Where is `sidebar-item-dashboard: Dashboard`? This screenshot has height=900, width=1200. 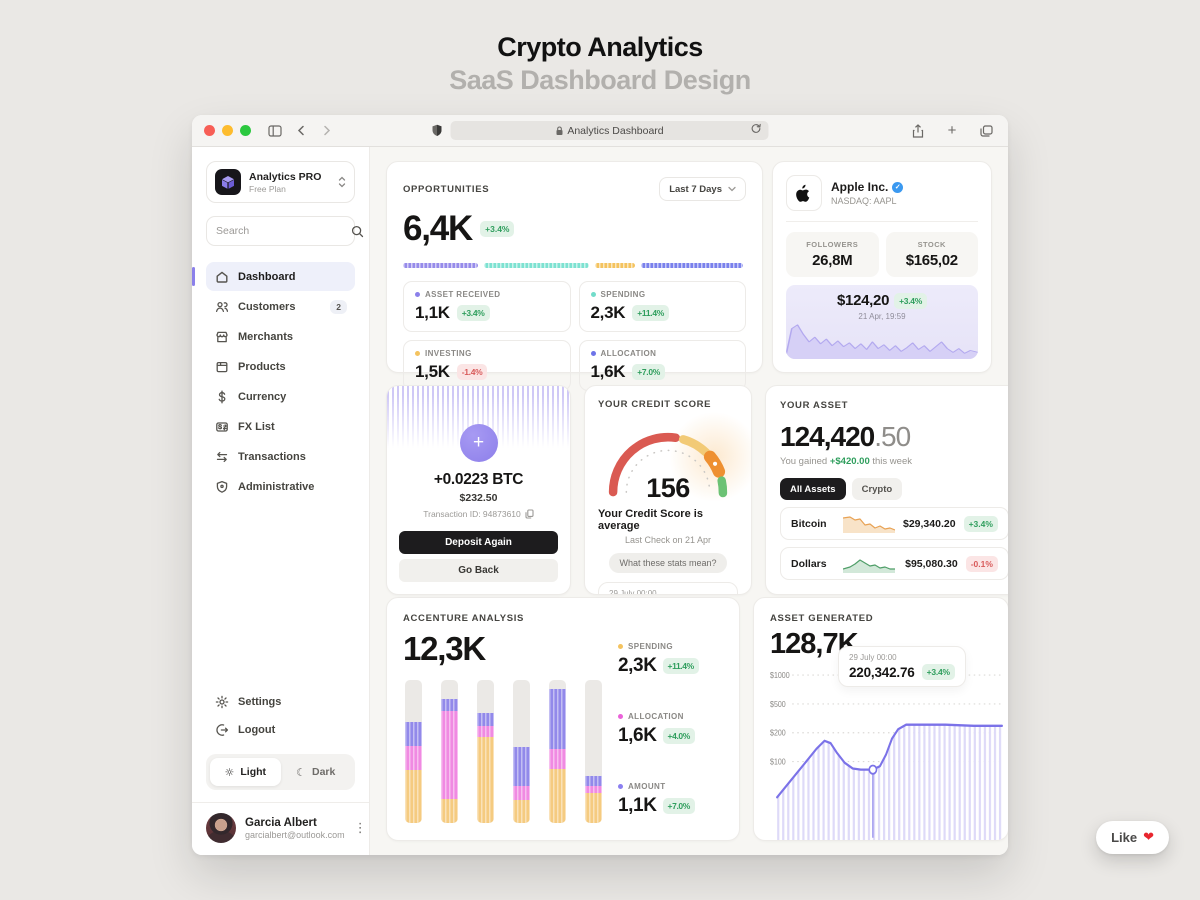 sidebar-item-dashboard: Dashboard is located at coordinates (273, 276).